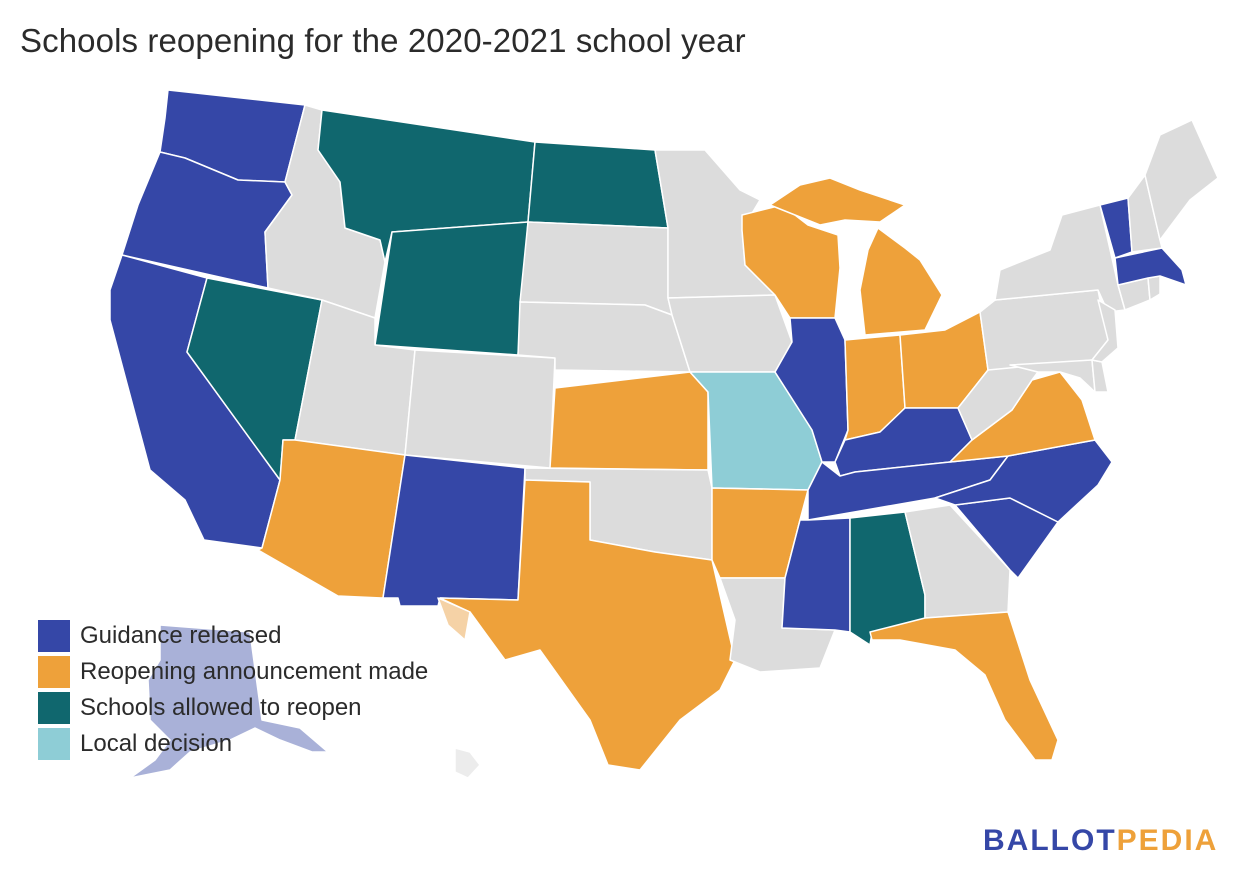 The height and width of the screenshot is (888, 1240). Describe the element at coordinates (901, 281) in the screenshot. I see `state-michigan-lower` at that location.